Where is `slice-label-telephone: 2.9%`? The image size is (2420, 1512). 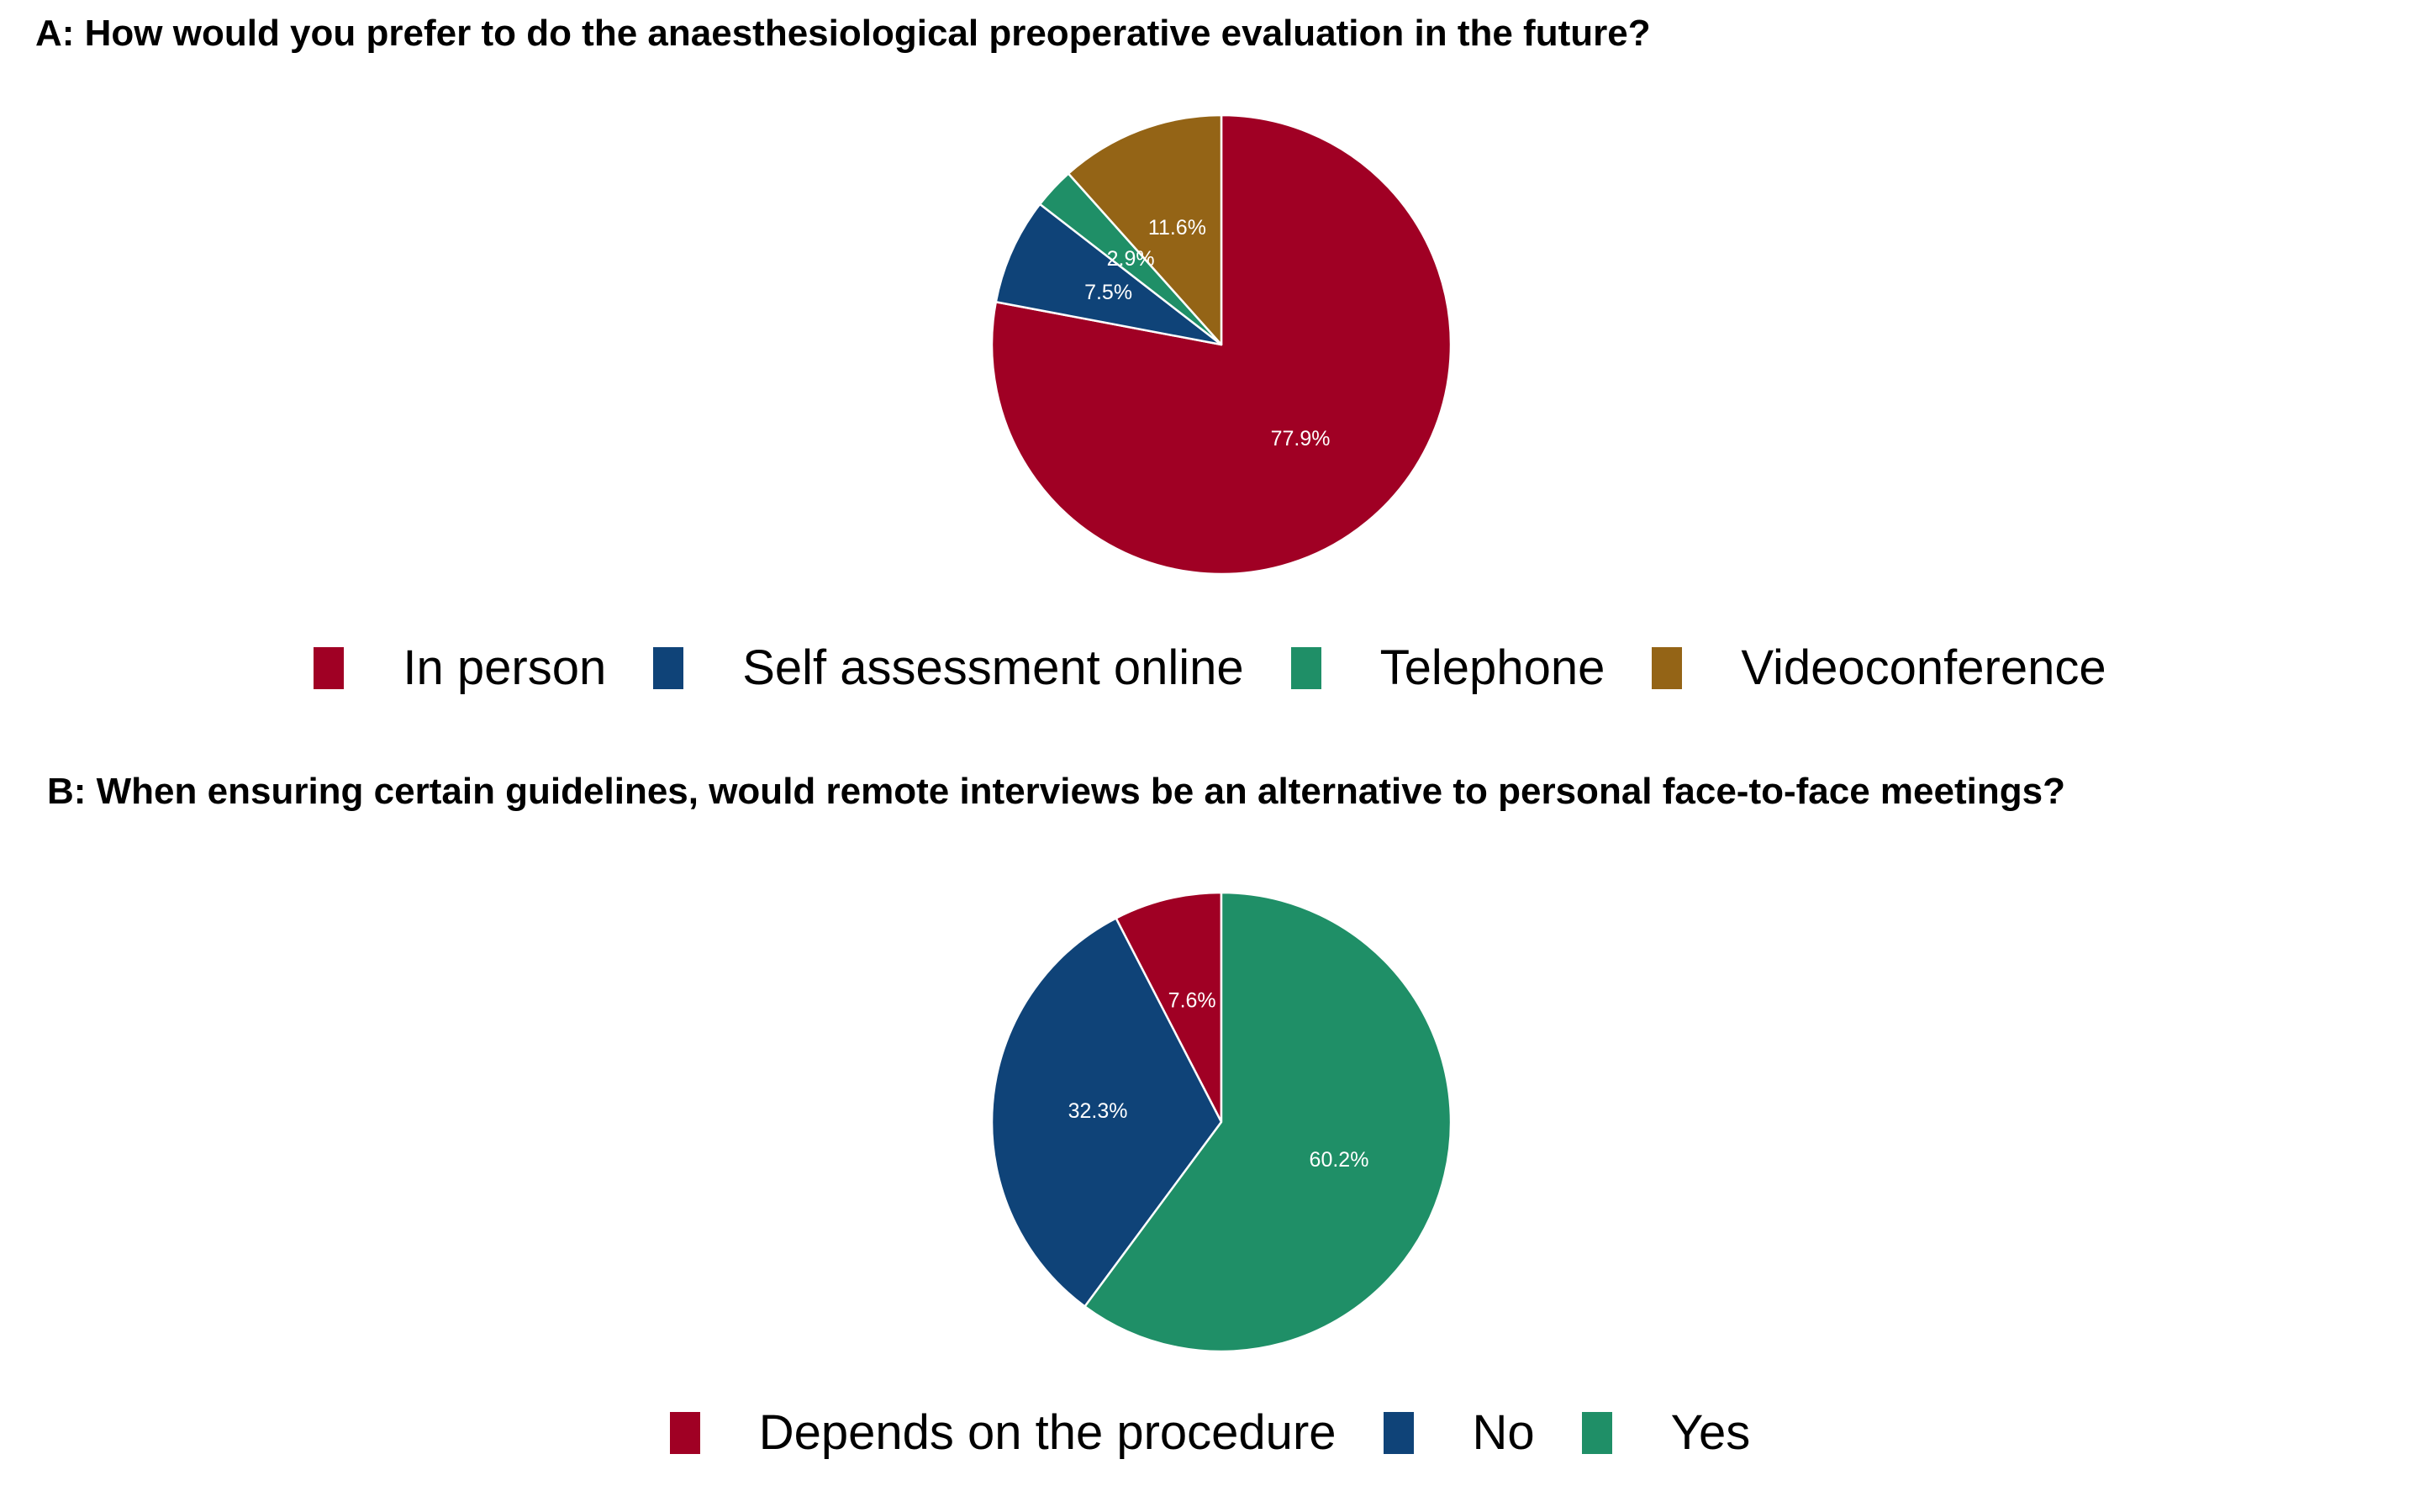
slice-label-telephone: 2.9% is located at coordinates (1131, 259).